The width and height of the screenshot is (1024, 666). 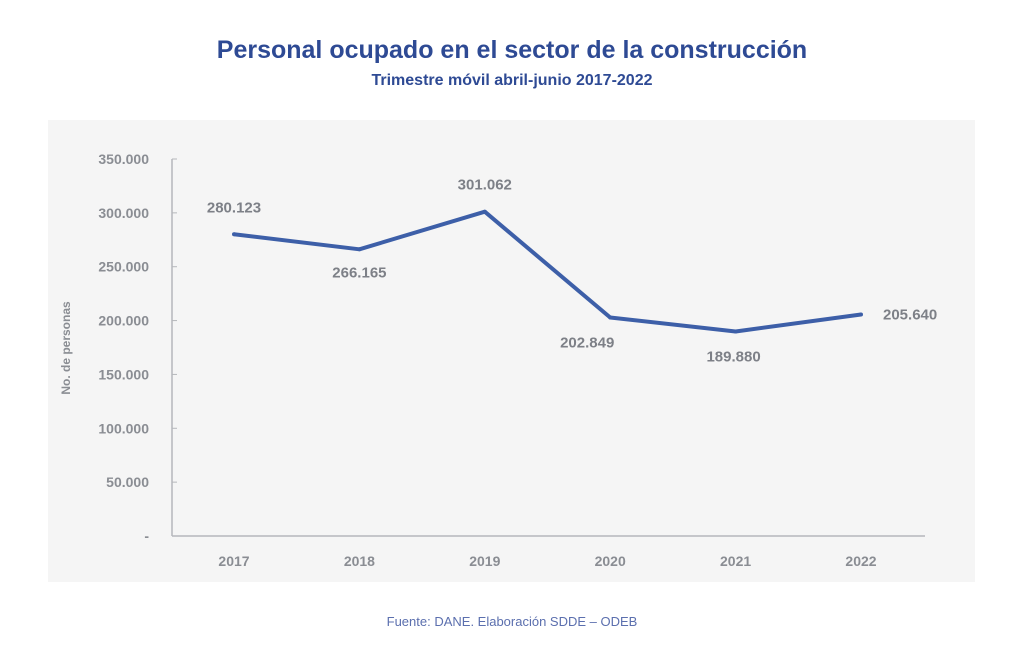 I want to click on y-tick-label: 100.000, so click(x=123, y=428).